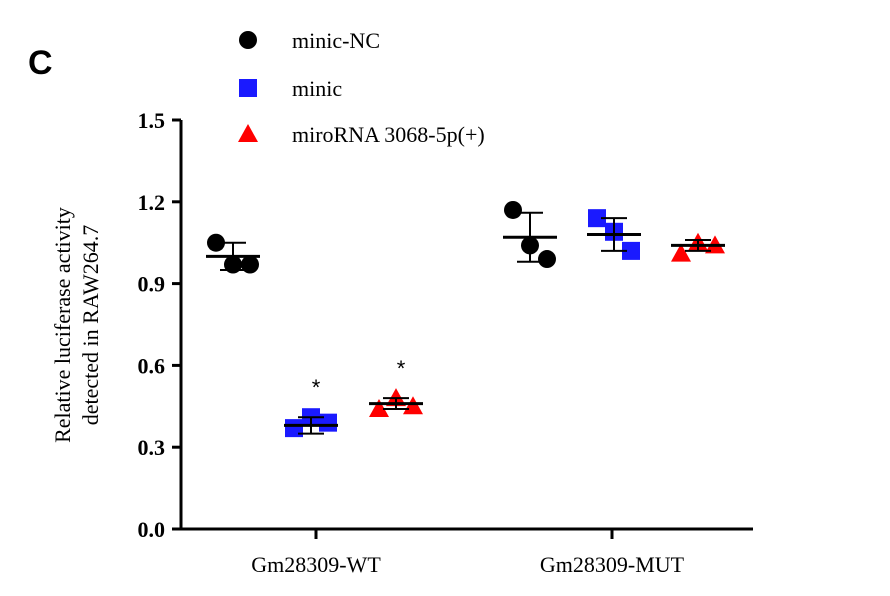 This screenshot has height=596, width=890. I want to click on y-tick-label: 1.5, so click(152, 120).